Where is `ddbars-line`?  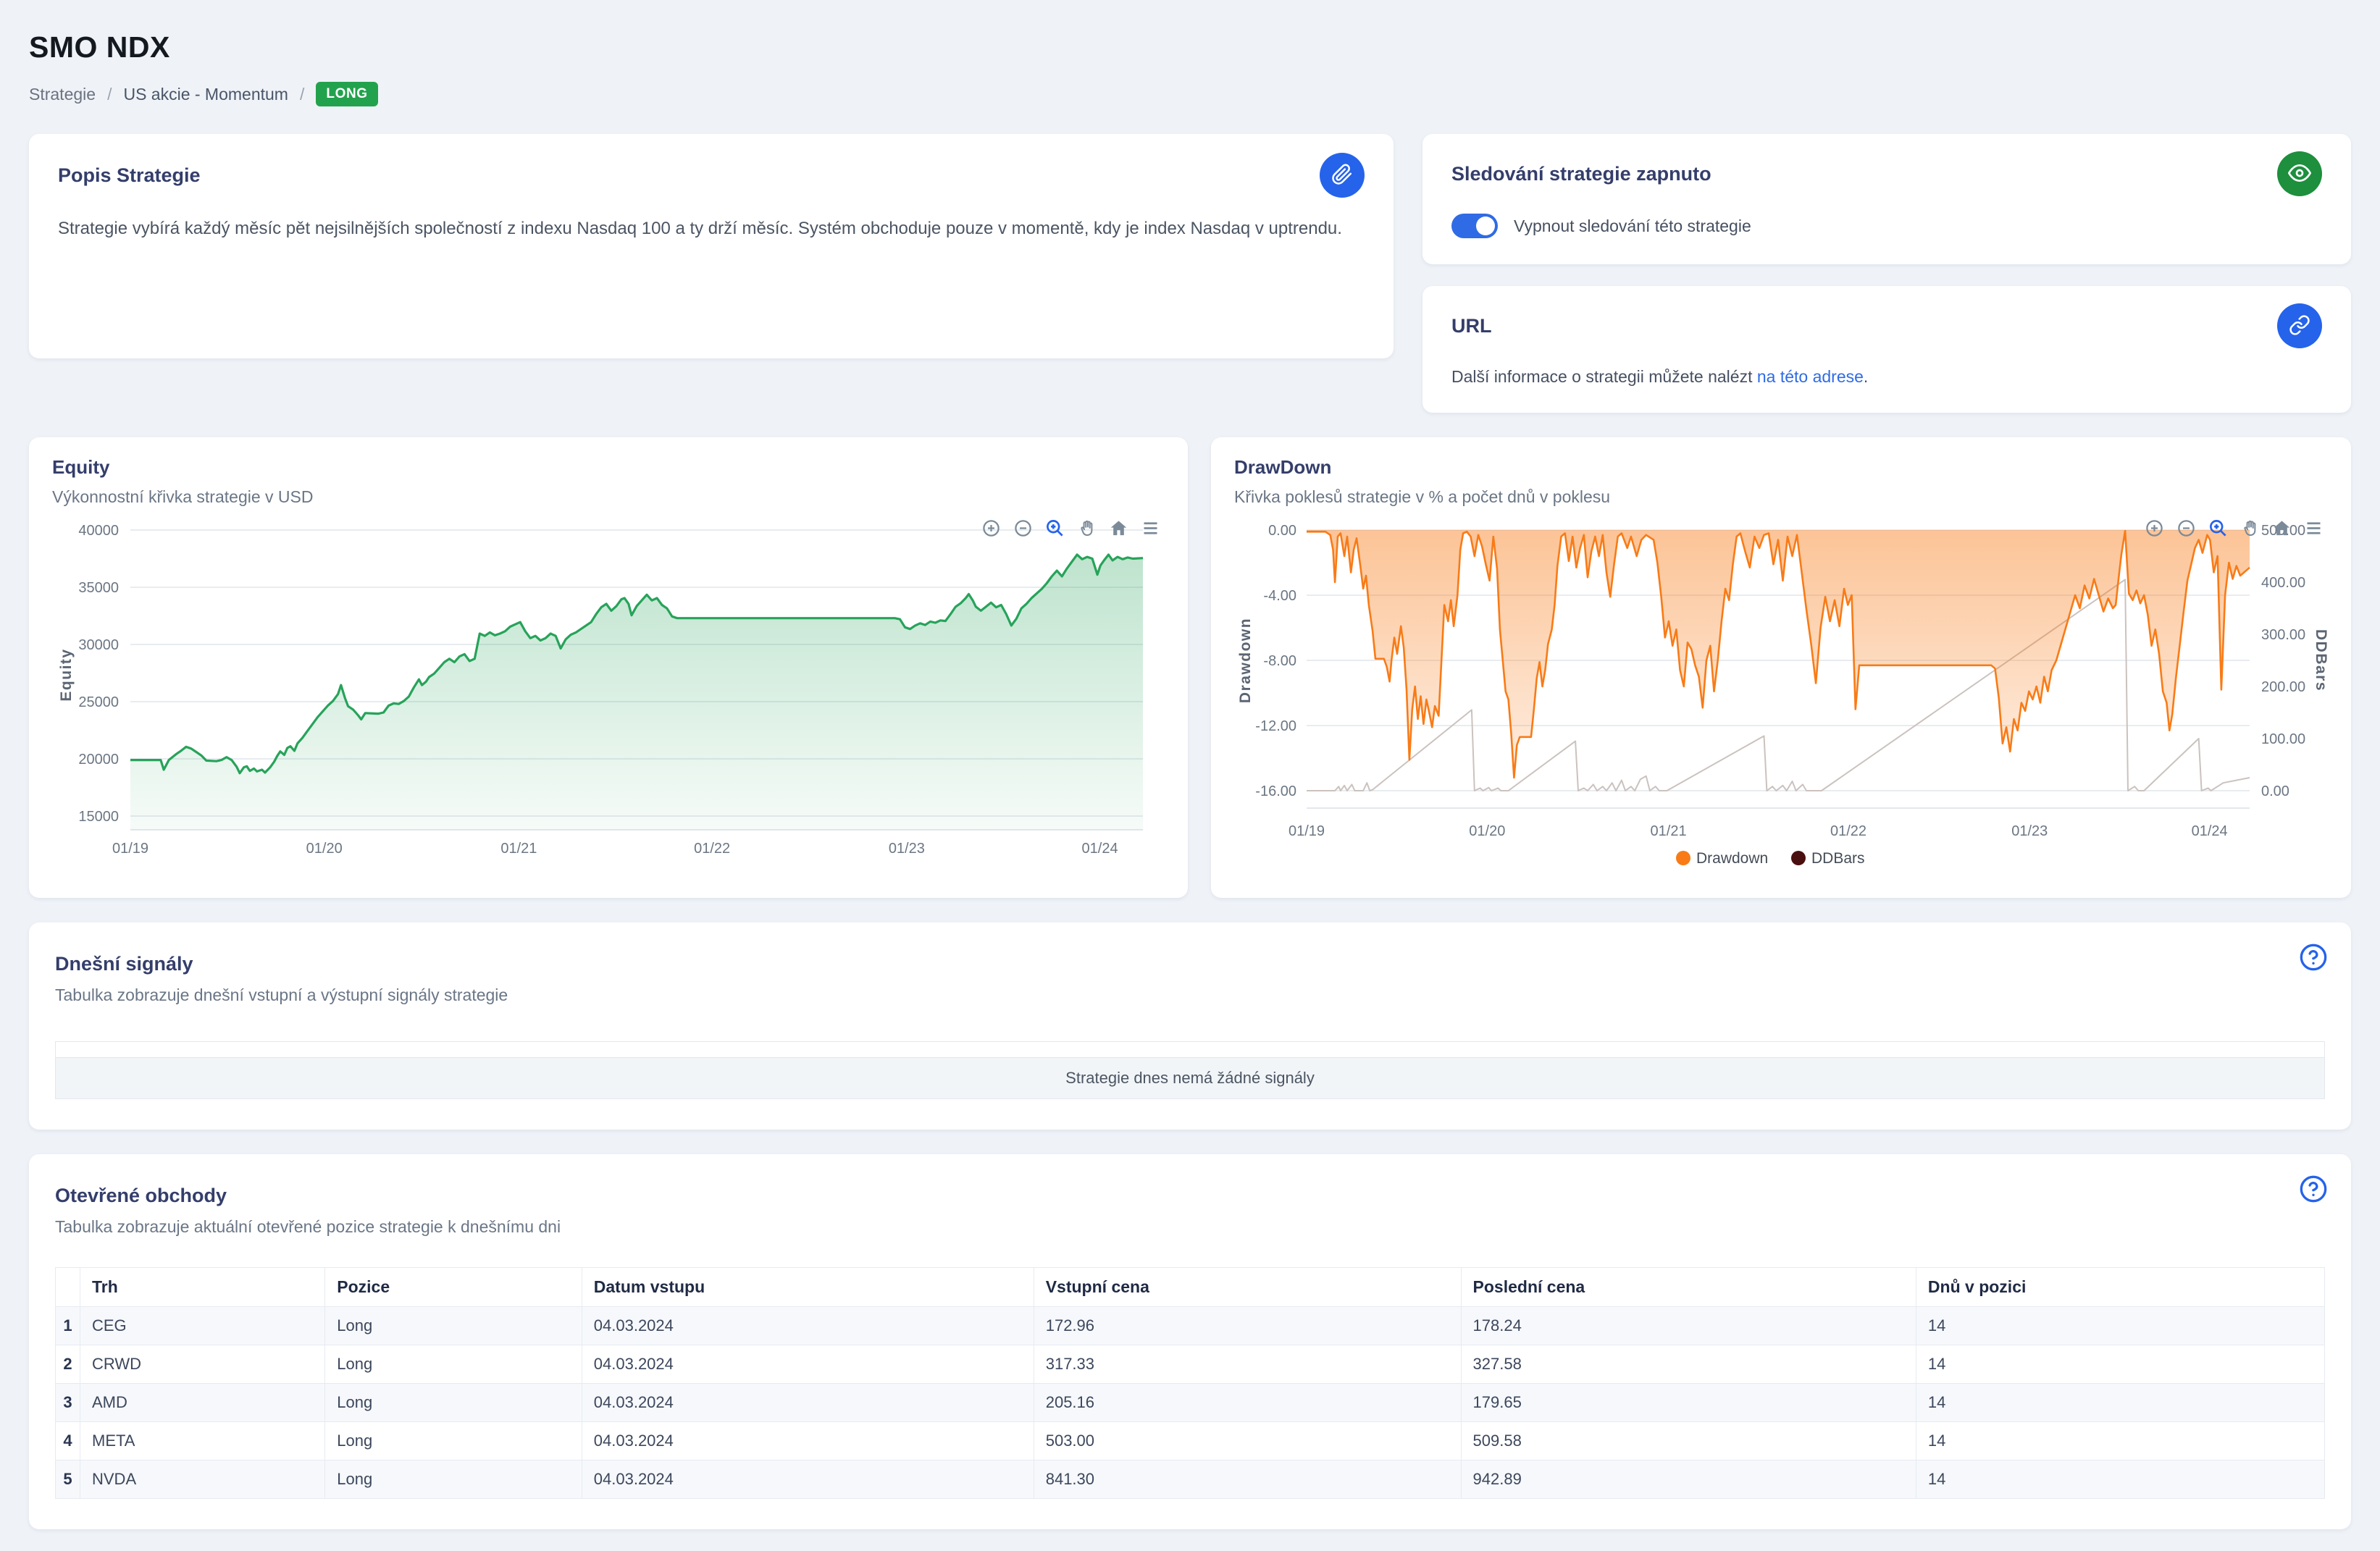
ddbars-line is located at coordinates (1778, 685).